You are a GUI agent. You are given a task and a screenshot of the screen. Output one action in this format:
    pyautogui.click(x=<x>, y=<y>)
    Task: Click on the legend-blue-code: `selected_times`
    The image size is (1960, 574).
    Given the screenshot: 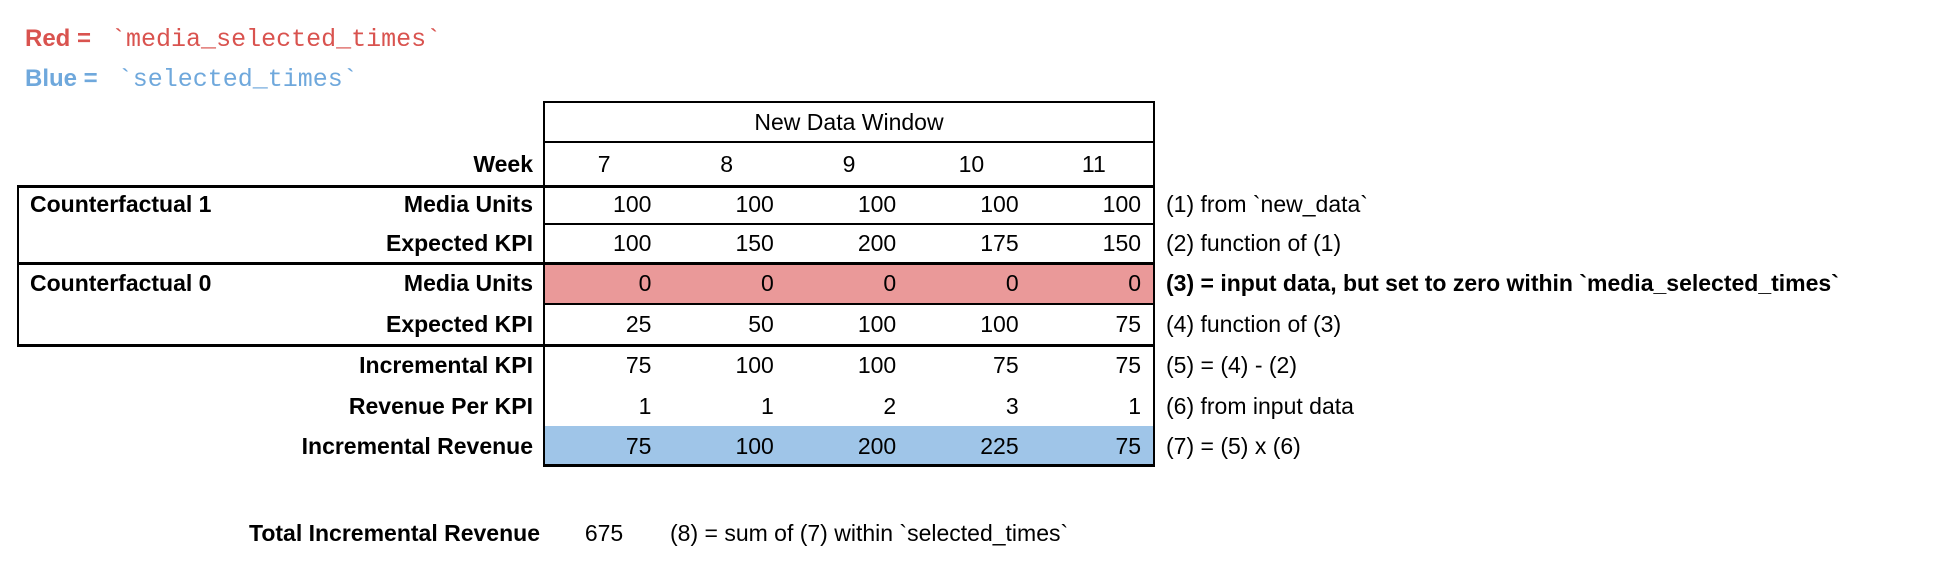 What is the action you would take?
    pyautogui.click(x=237, y=79)
    